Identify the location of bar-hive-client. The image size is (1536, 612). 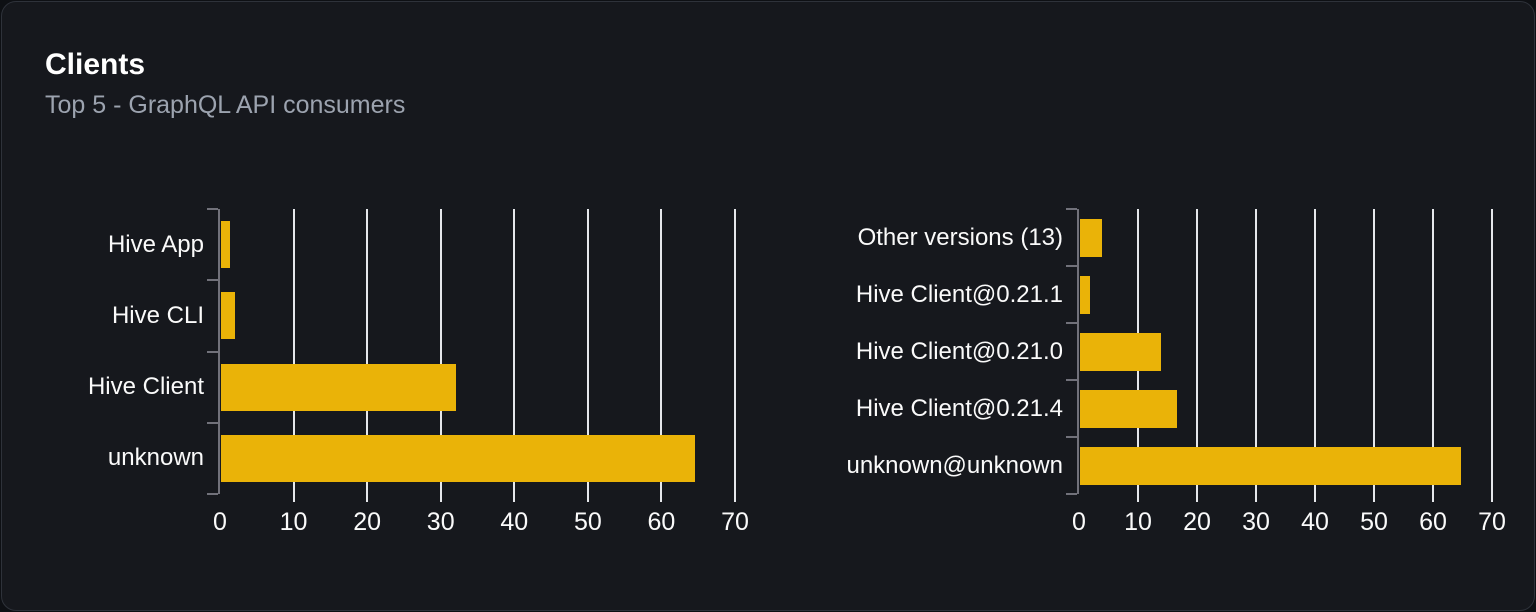
(339, 387).